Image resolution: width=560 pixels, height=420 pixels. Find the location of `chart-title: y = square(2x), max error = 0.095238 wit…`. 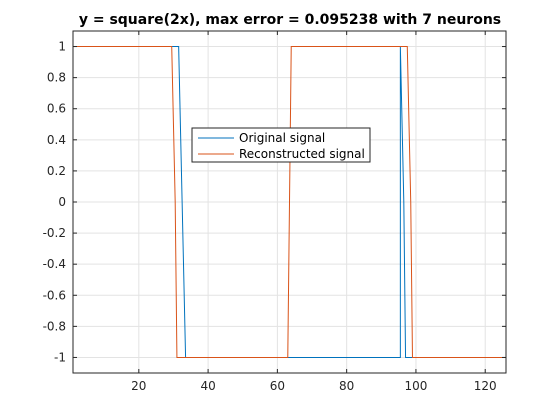

chart-title: y = square(2x), max error = 0.095238 wit… is located at coordinates (290, 20).